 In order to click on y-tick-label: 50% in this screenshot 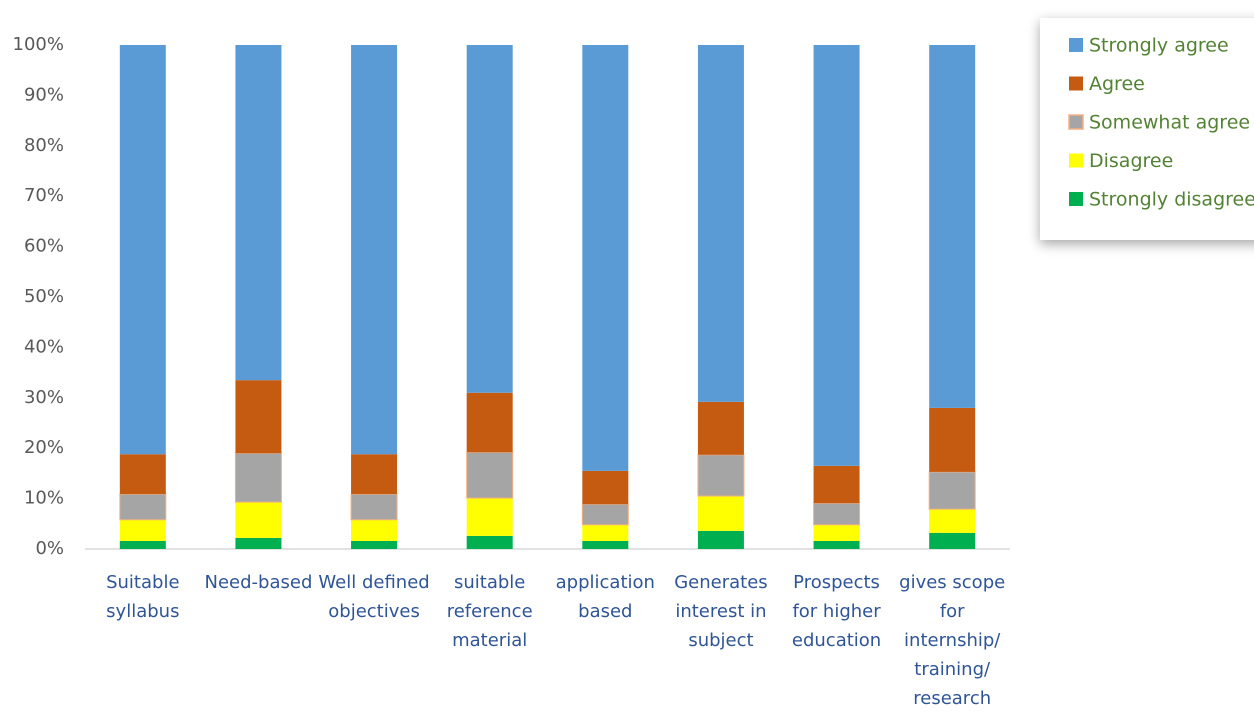, I will do `click(44, 296)`.